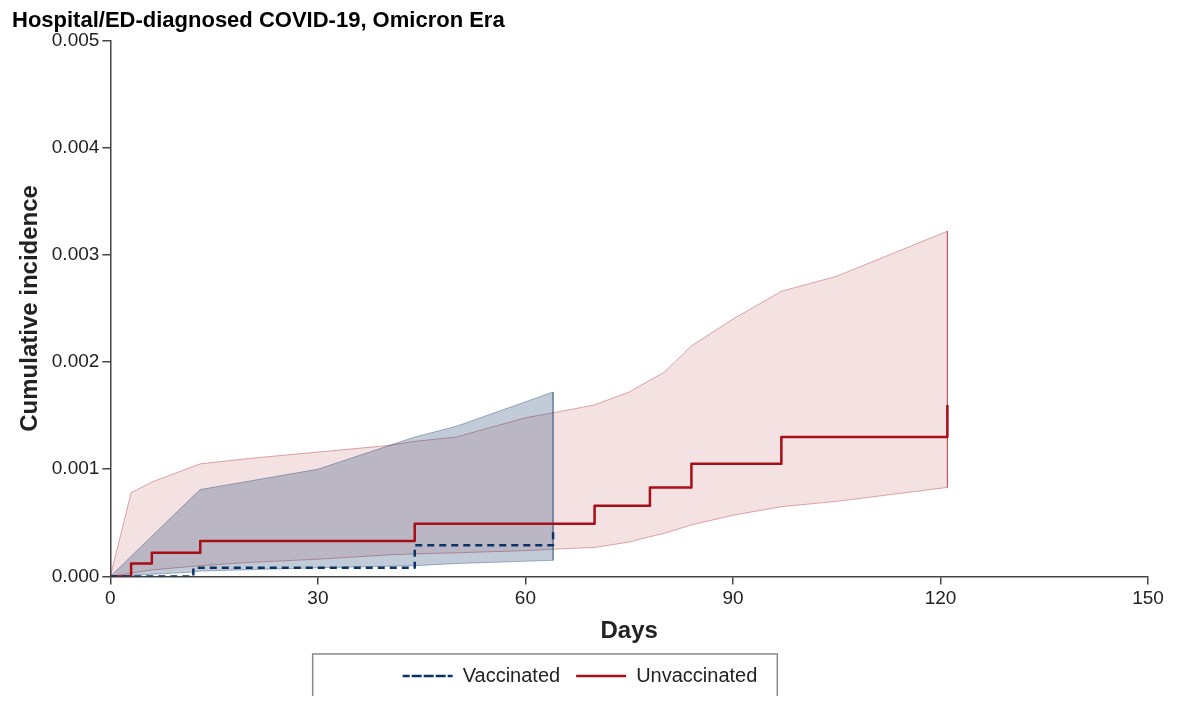  Describe the element at coordinates (318, 598) in the screenshot. I see `x-tick-label: 30` at that location.